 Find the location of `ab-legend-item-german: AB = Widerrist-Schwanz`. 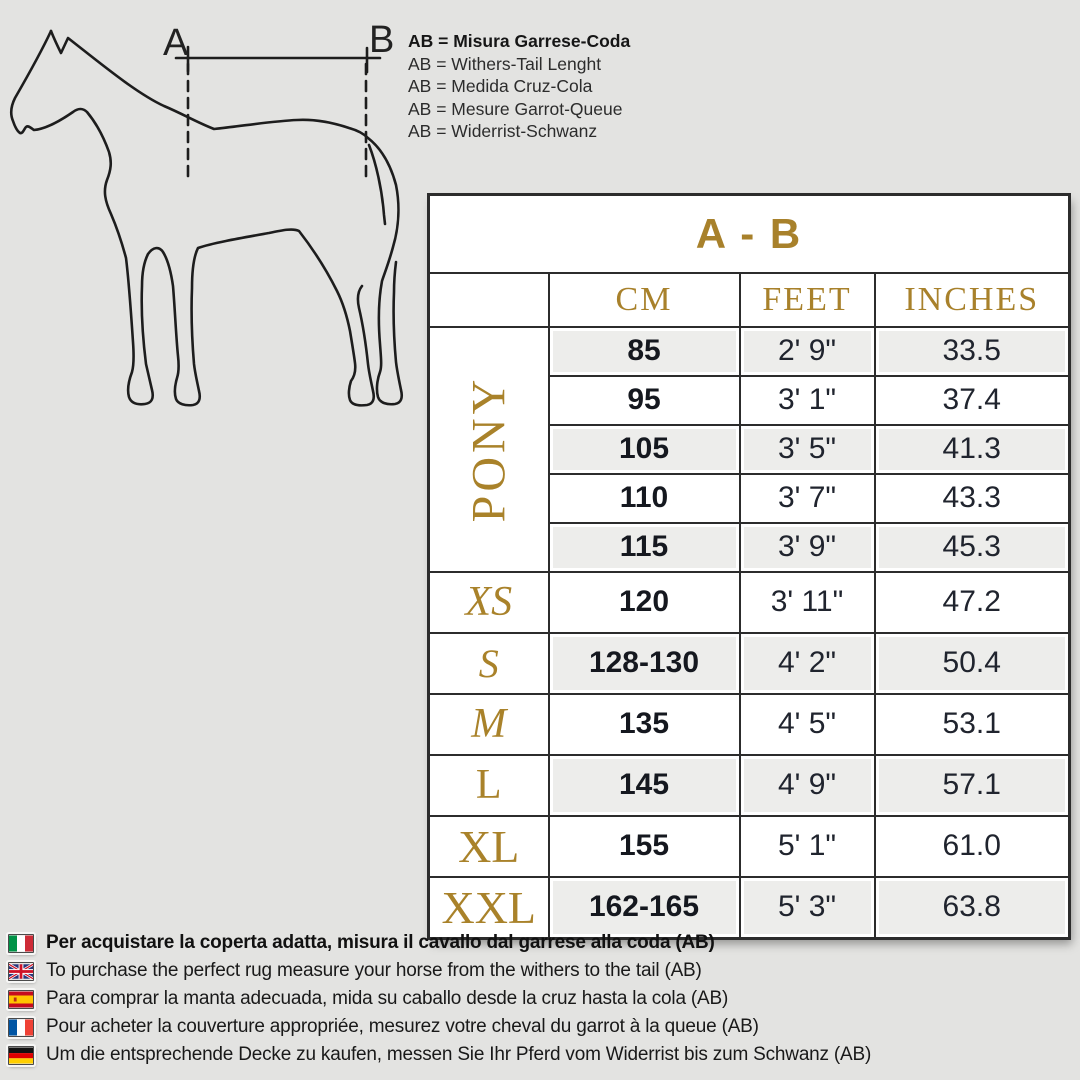

ab-legend-item-german: AB = Widerrist-Schwanz is located at coordinates (503, 131).